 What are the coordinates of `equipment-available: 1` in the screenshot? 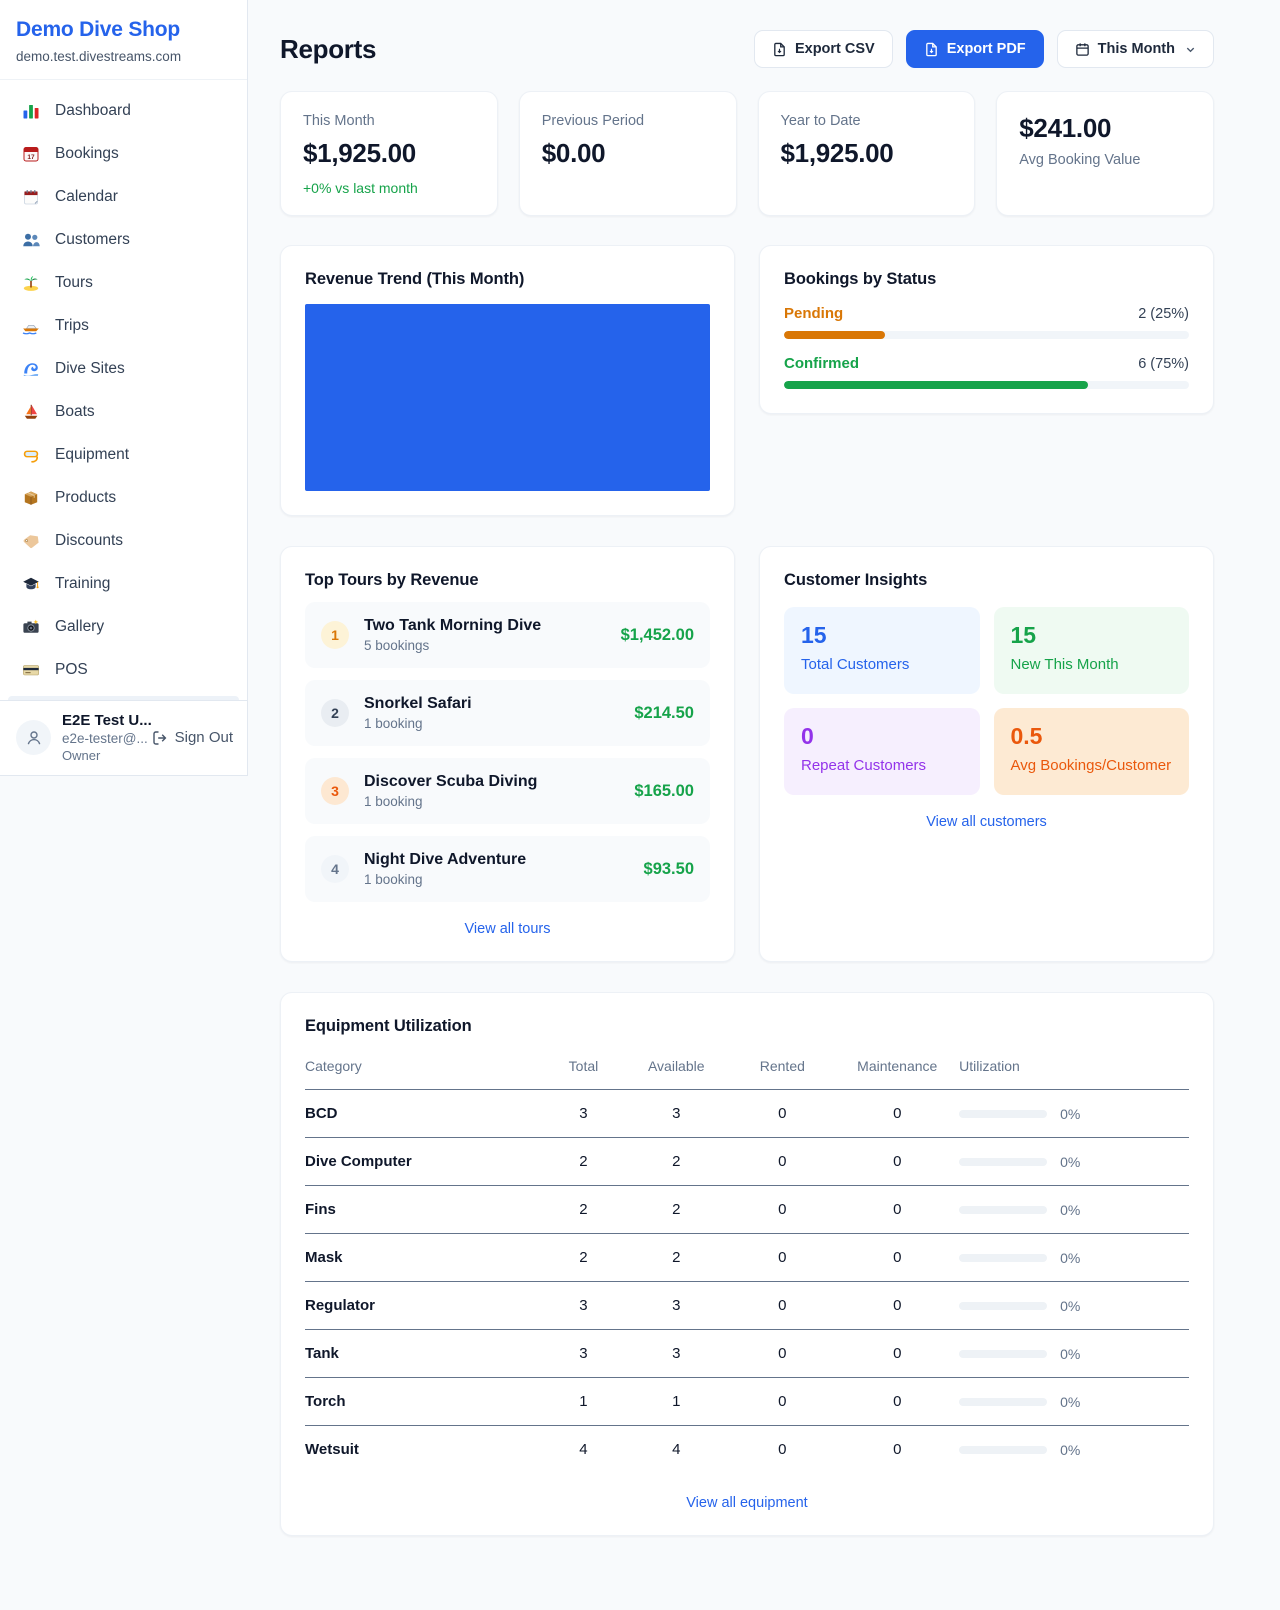 It's located at (676, 1401).